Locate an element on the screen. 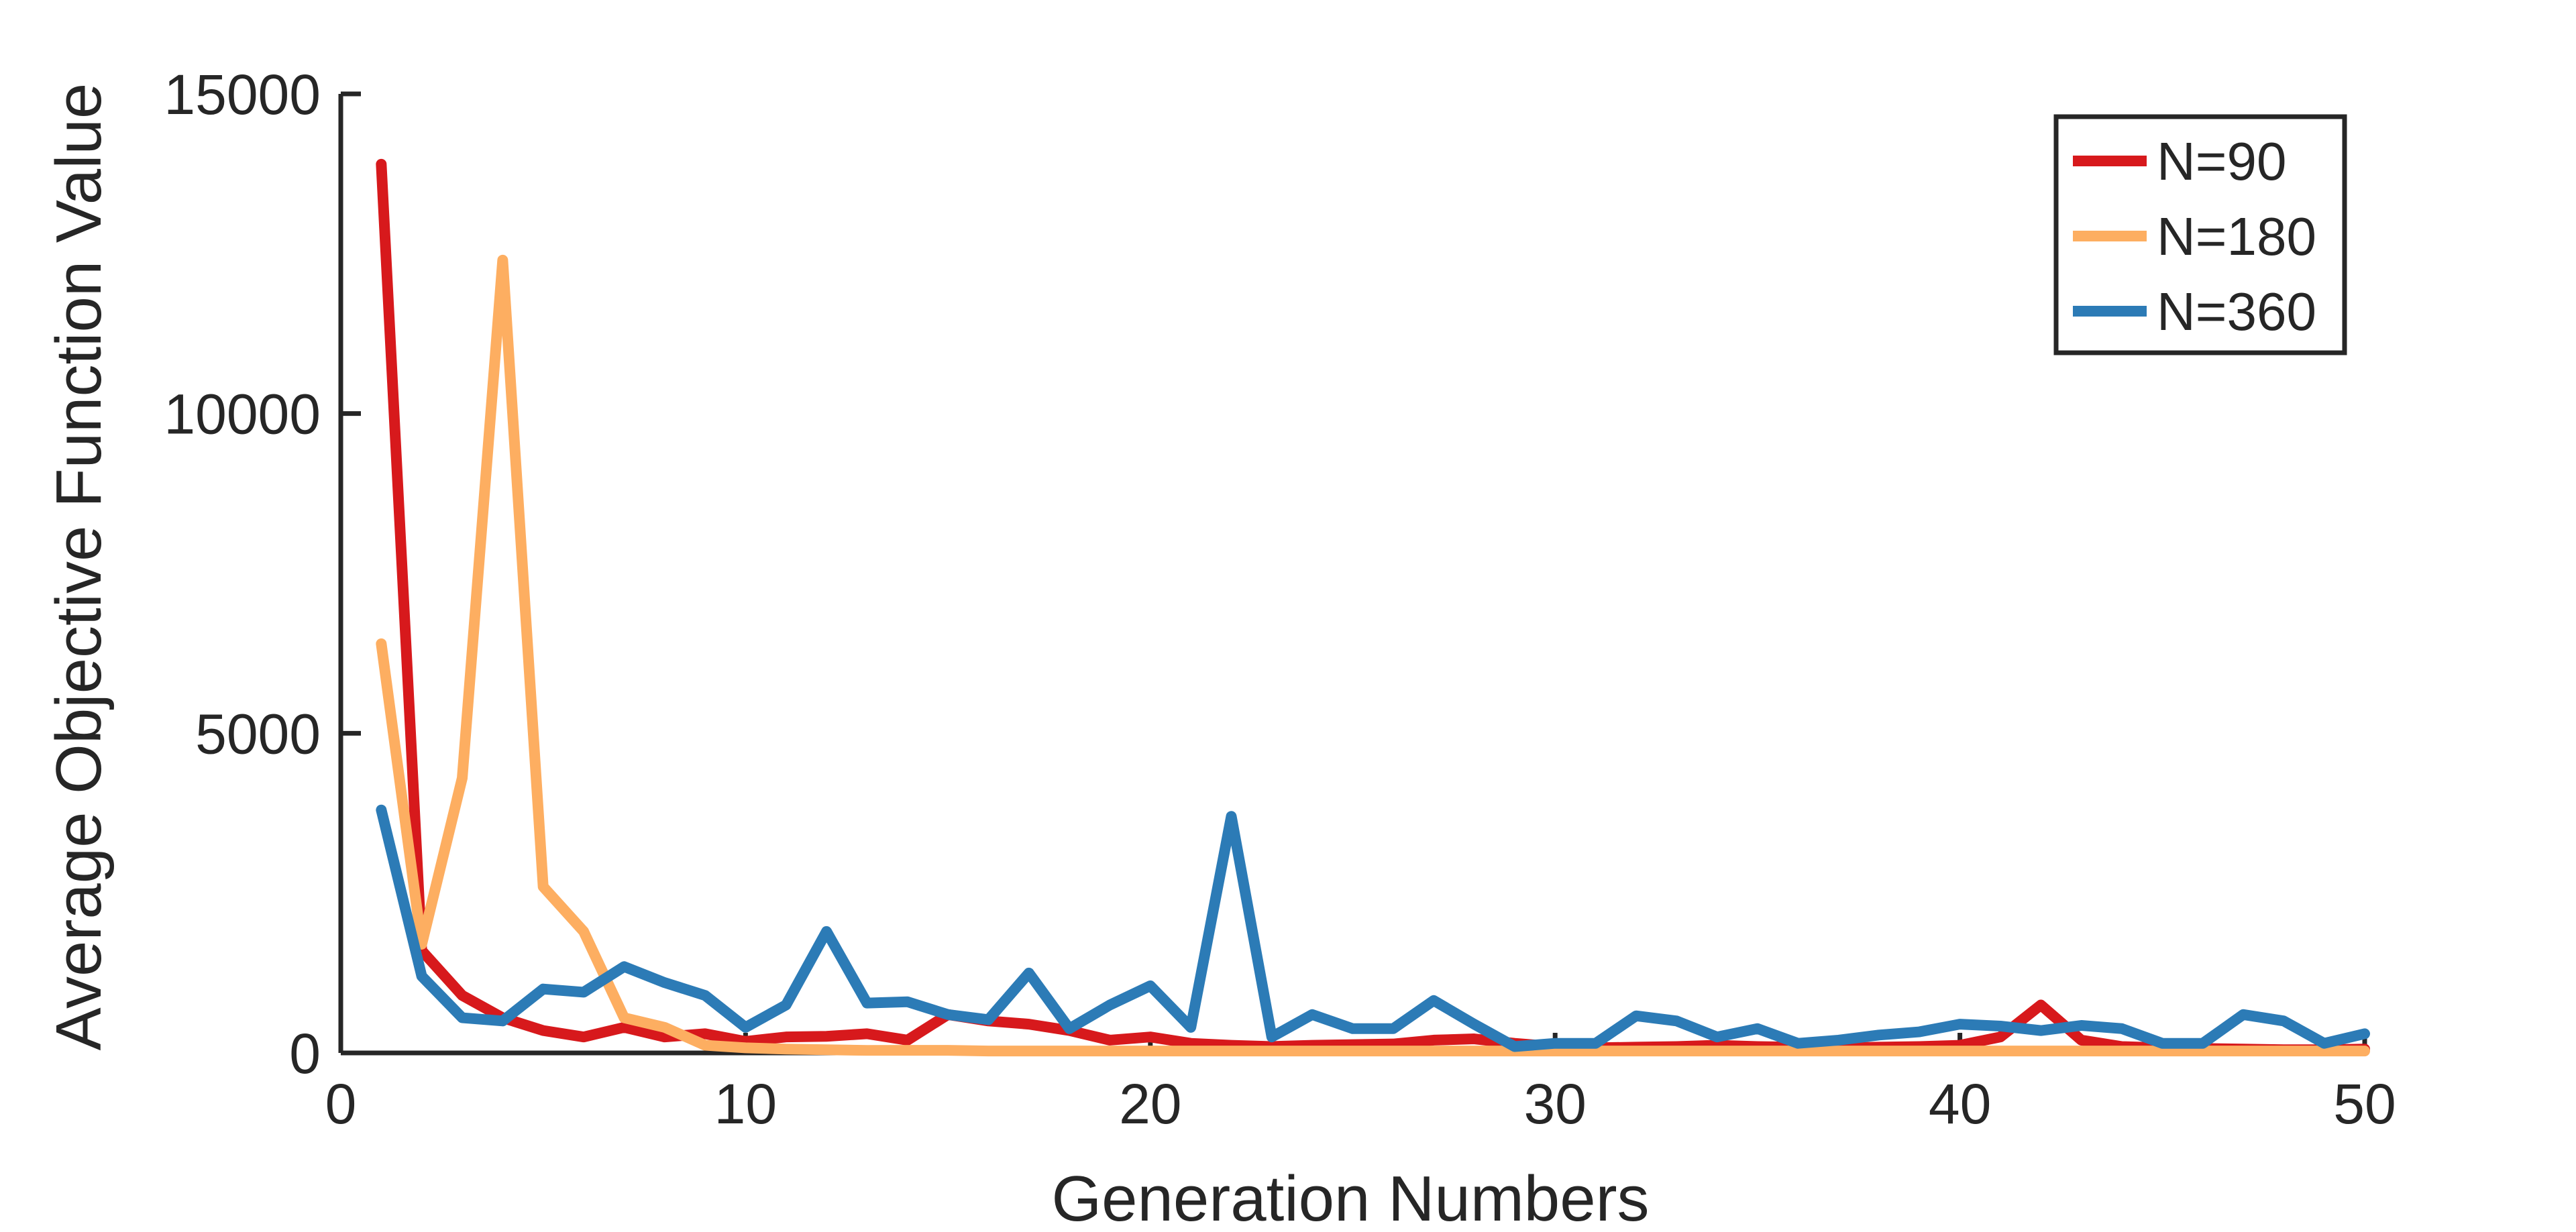  x-tick-label: 50 is located at coordinates (2364, 1103).